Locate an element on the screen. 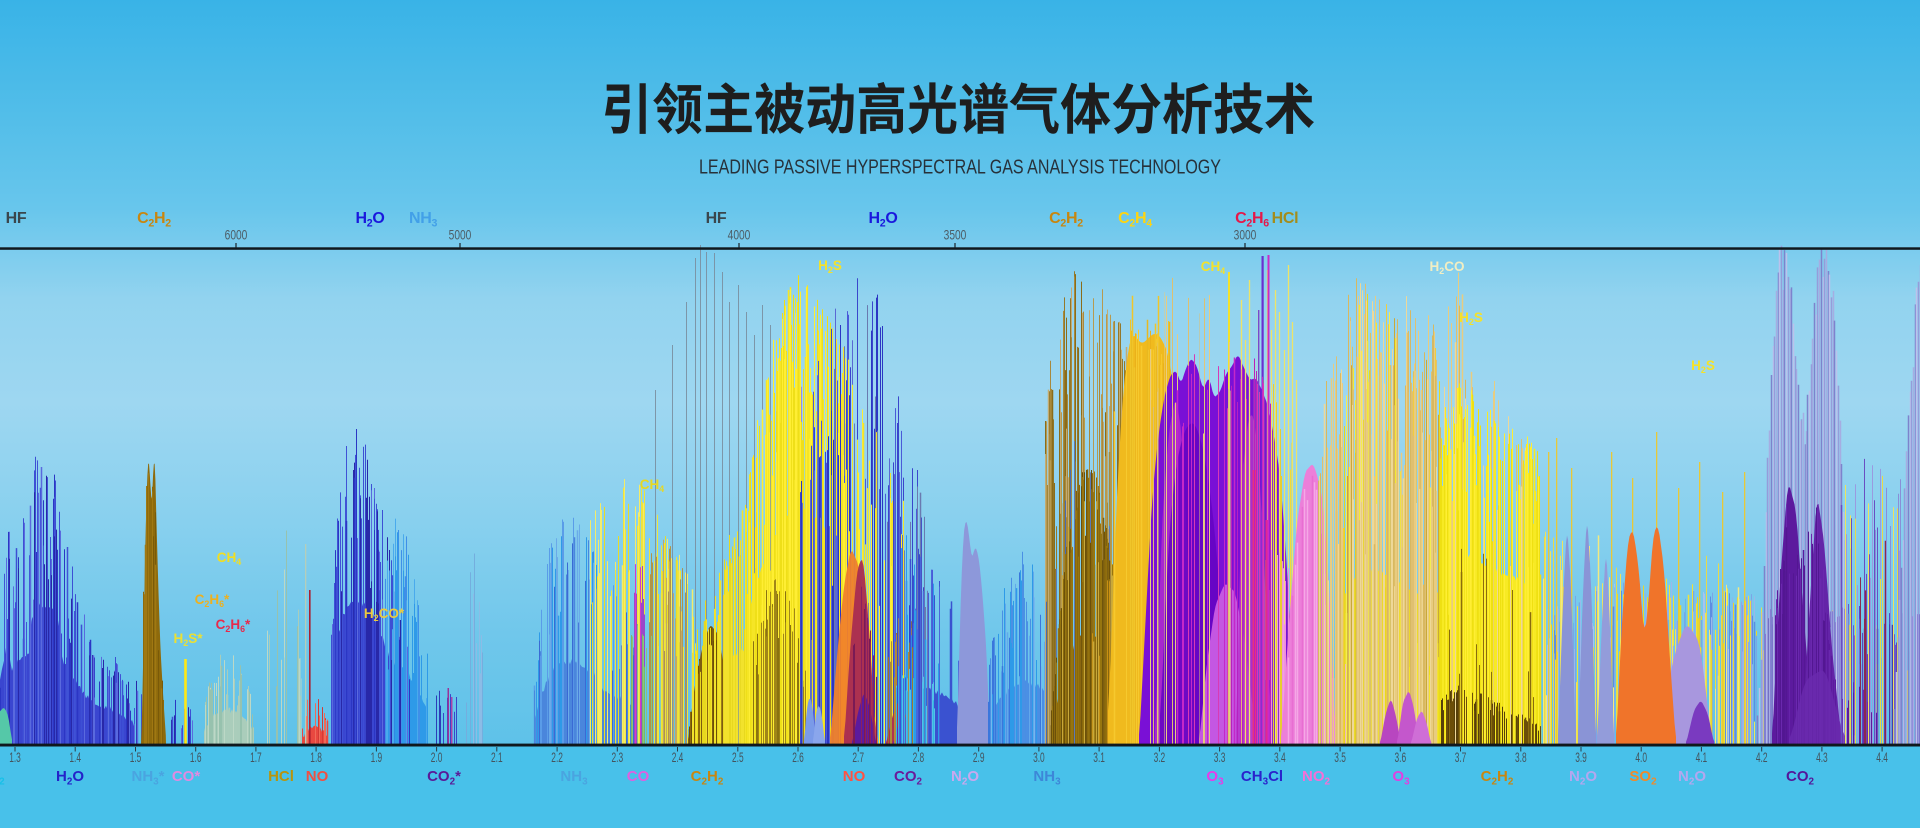  svg-text: 4000 is located at coordinates (739, 235).